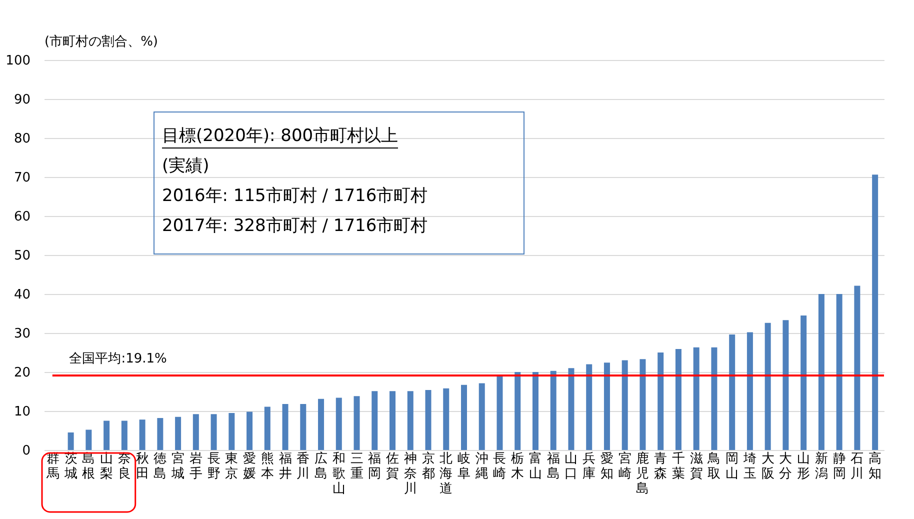 The image size is (914, 519). Describe the element at coordinates (213, 467) in the screenshot. I see `x-tick-label: 長野` at that location.